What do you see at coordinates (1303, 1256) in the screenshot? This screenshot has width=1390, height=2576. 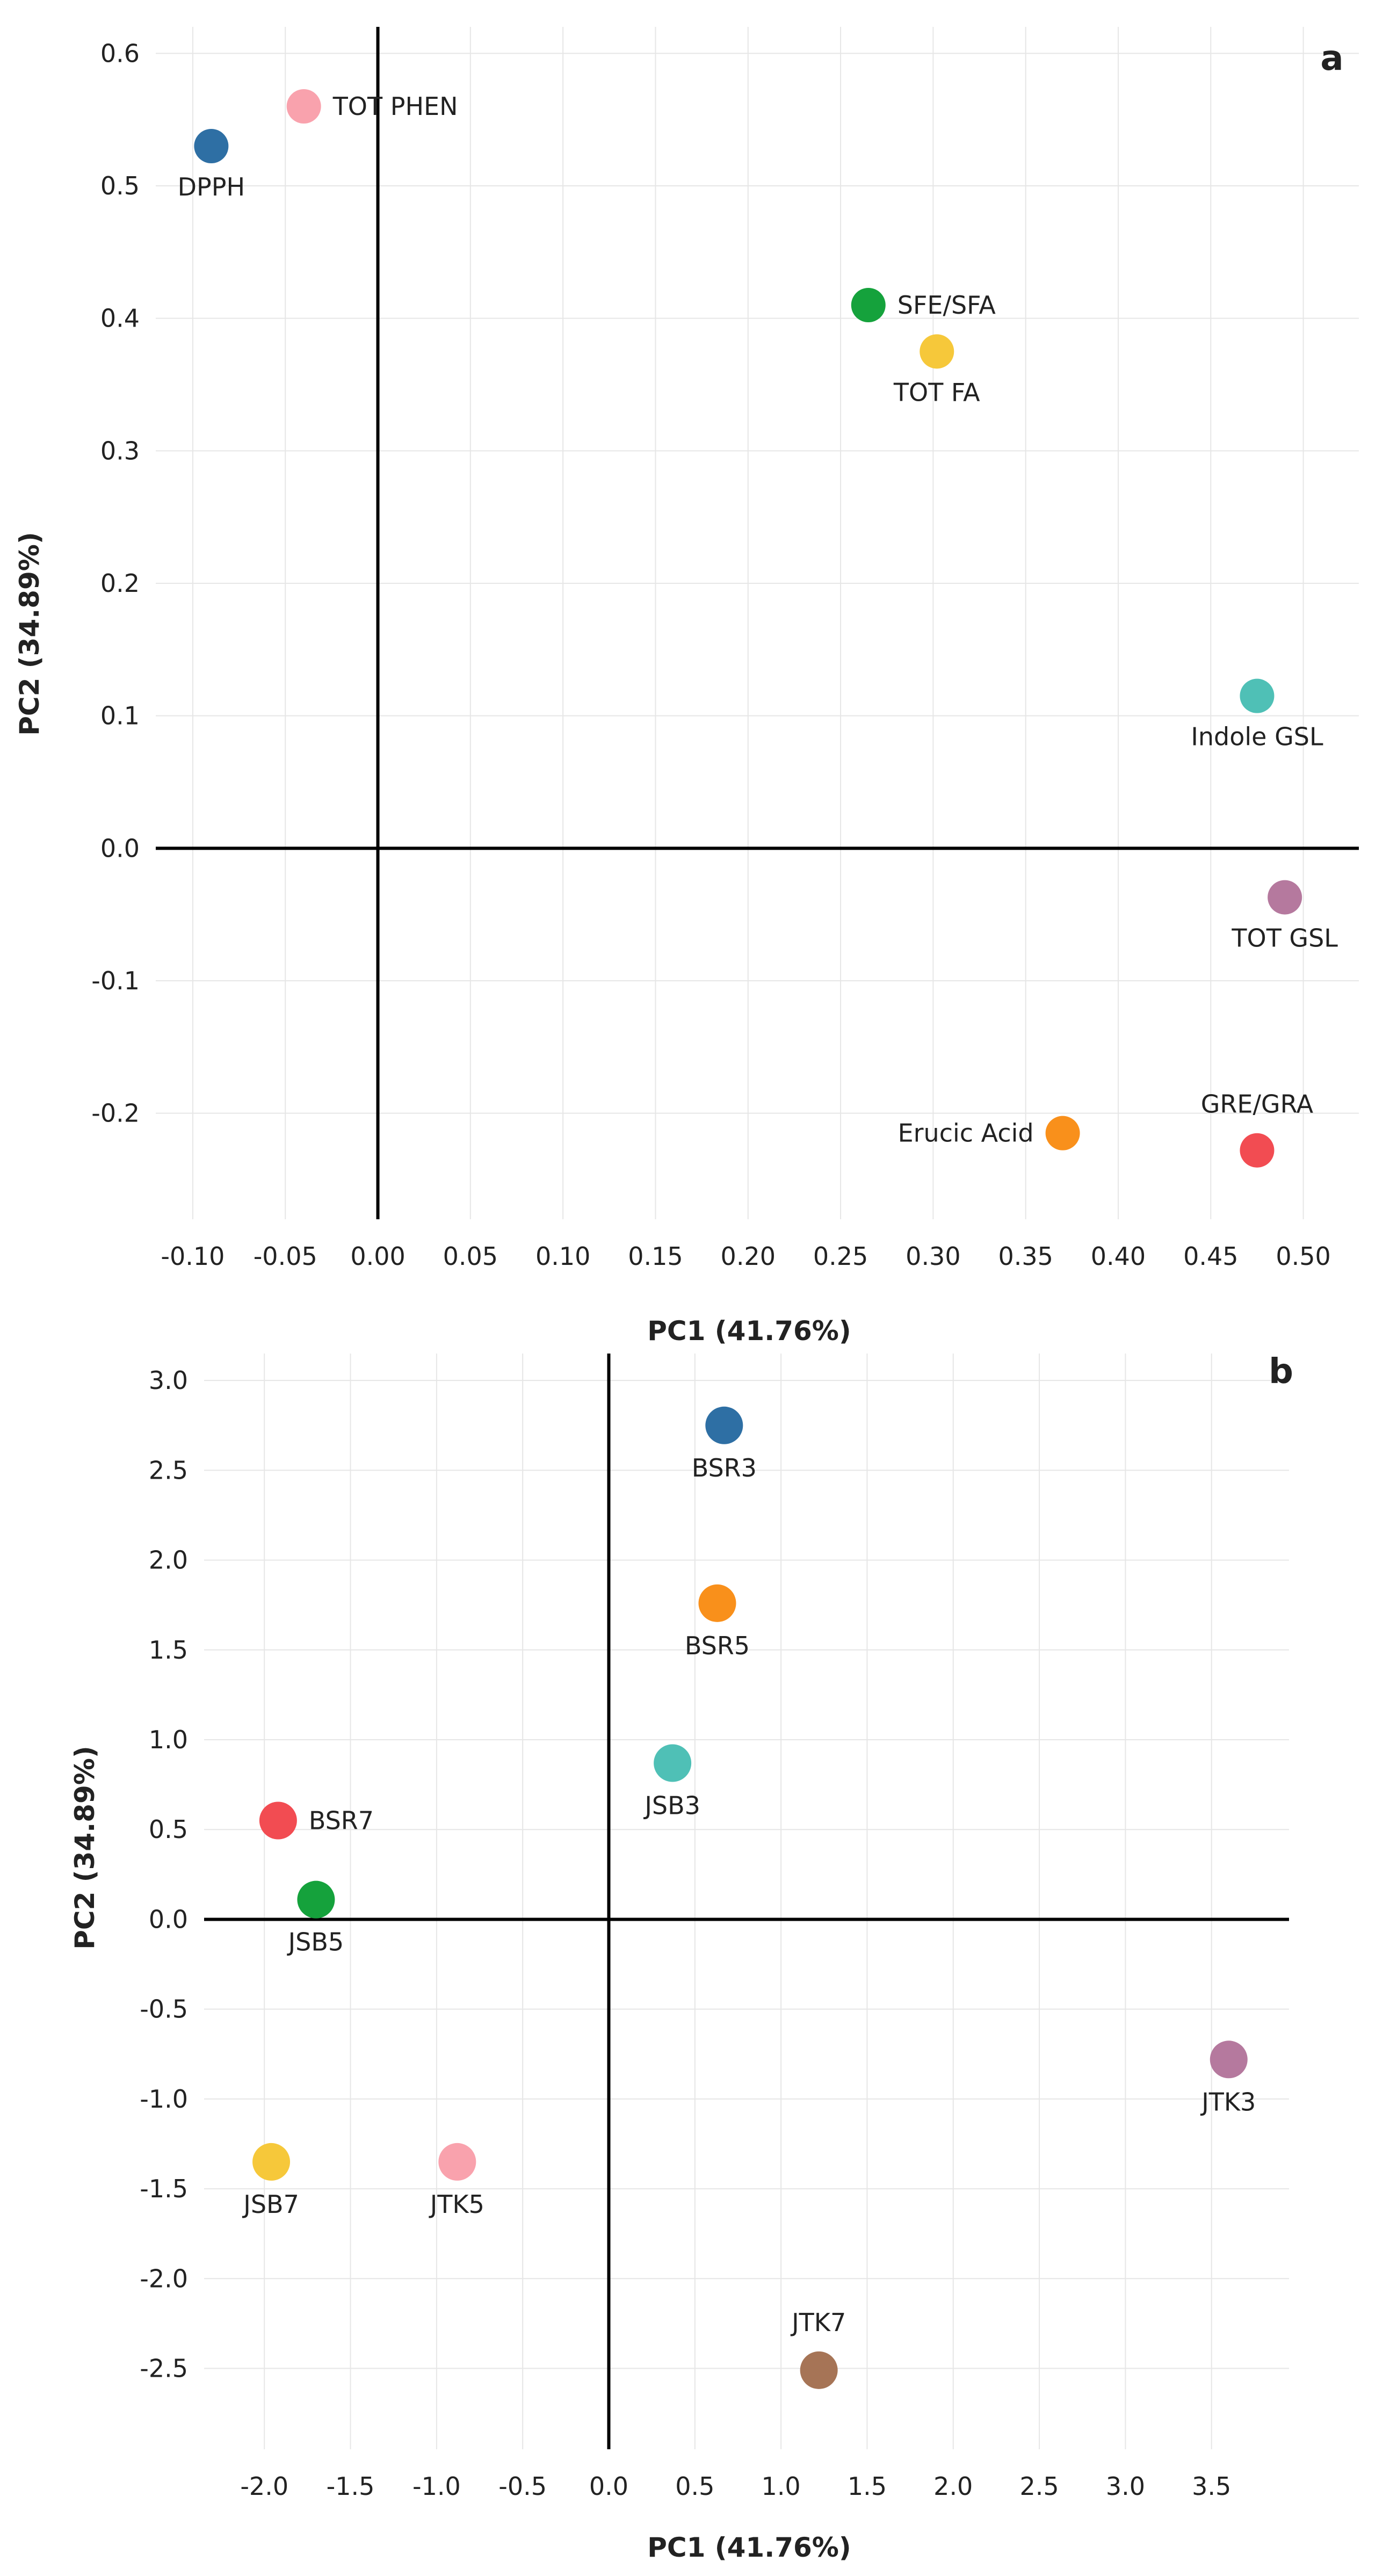 I see `panel-a-x-tick-label: 0.50` at bounding box center [1303, 1256].